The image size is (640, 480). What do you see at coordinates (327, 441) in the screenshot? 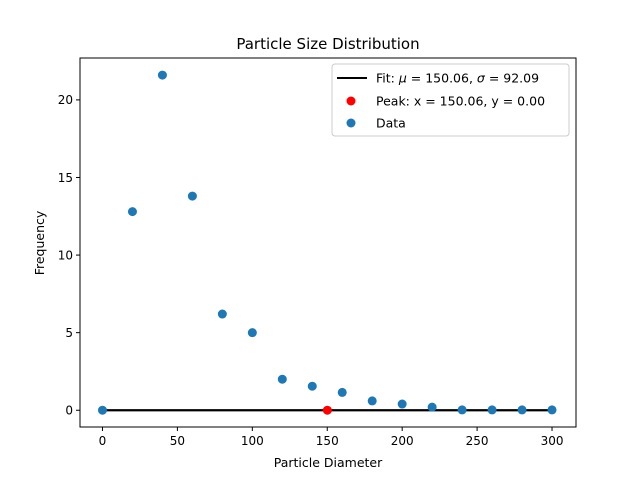
I see `x-tick-label: 150` at bounding box center [327, 441].